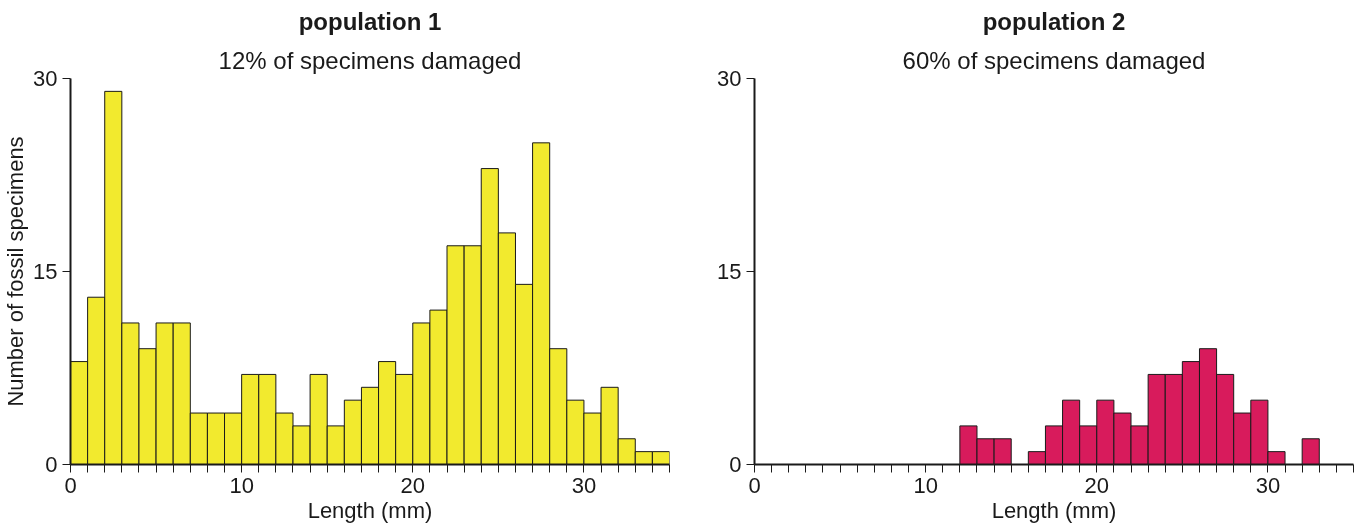 The height and width of the screenshot is (525, 1368). What do you see at coordinates (1054, 21) in the screenshot?
I see `chart-title: population 2` at bounding box center [1054, 21].